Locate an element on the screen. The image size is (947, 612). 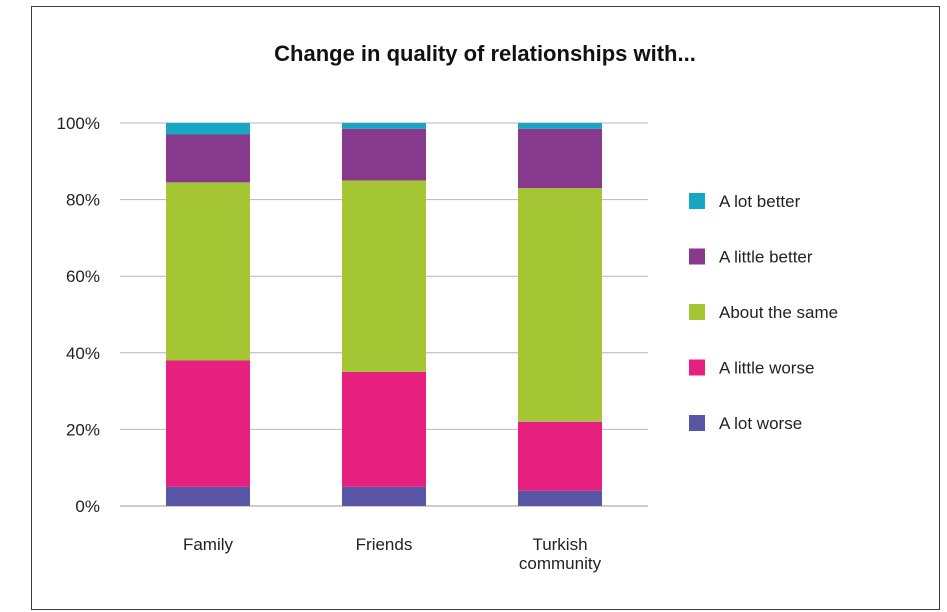
legend-item: A little better is located at coordinates (751, 257).